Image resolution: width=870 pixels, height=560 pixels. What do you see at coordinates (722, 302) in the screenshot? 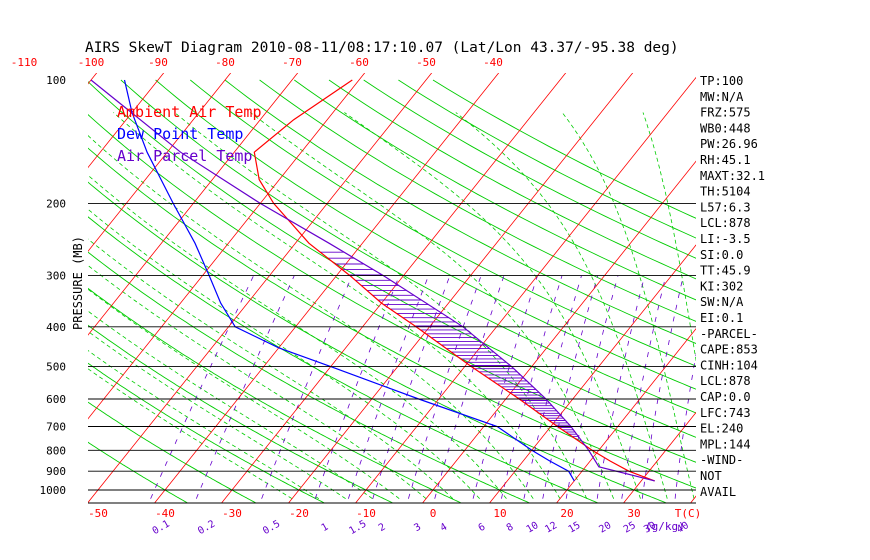
I see `stat-line: SW:N/A` at bounding box center [722, 302].